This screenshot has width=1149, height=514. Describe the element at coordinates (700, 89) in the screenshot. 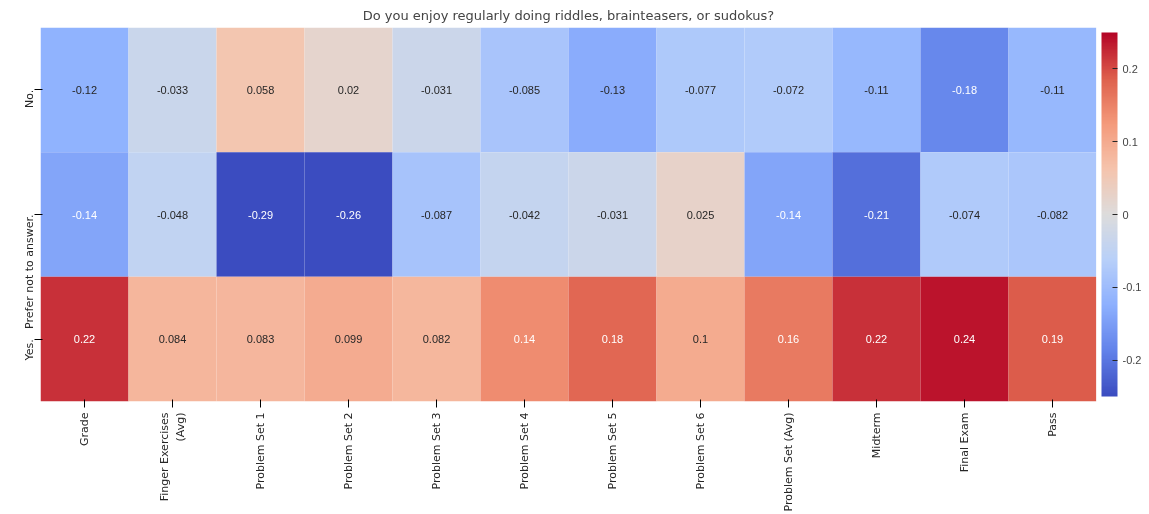

I see `data-label: -0.077` at that location.